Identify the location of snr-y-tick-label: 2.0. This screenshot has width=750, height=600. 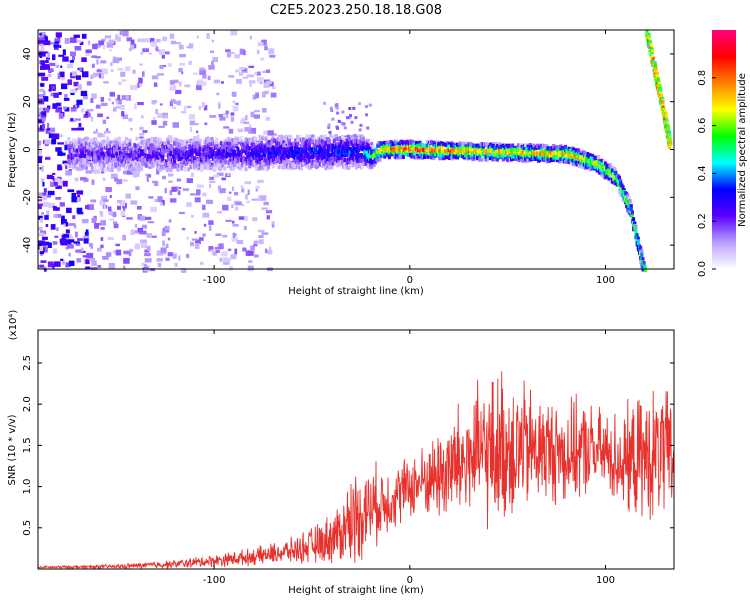
(27, 404).